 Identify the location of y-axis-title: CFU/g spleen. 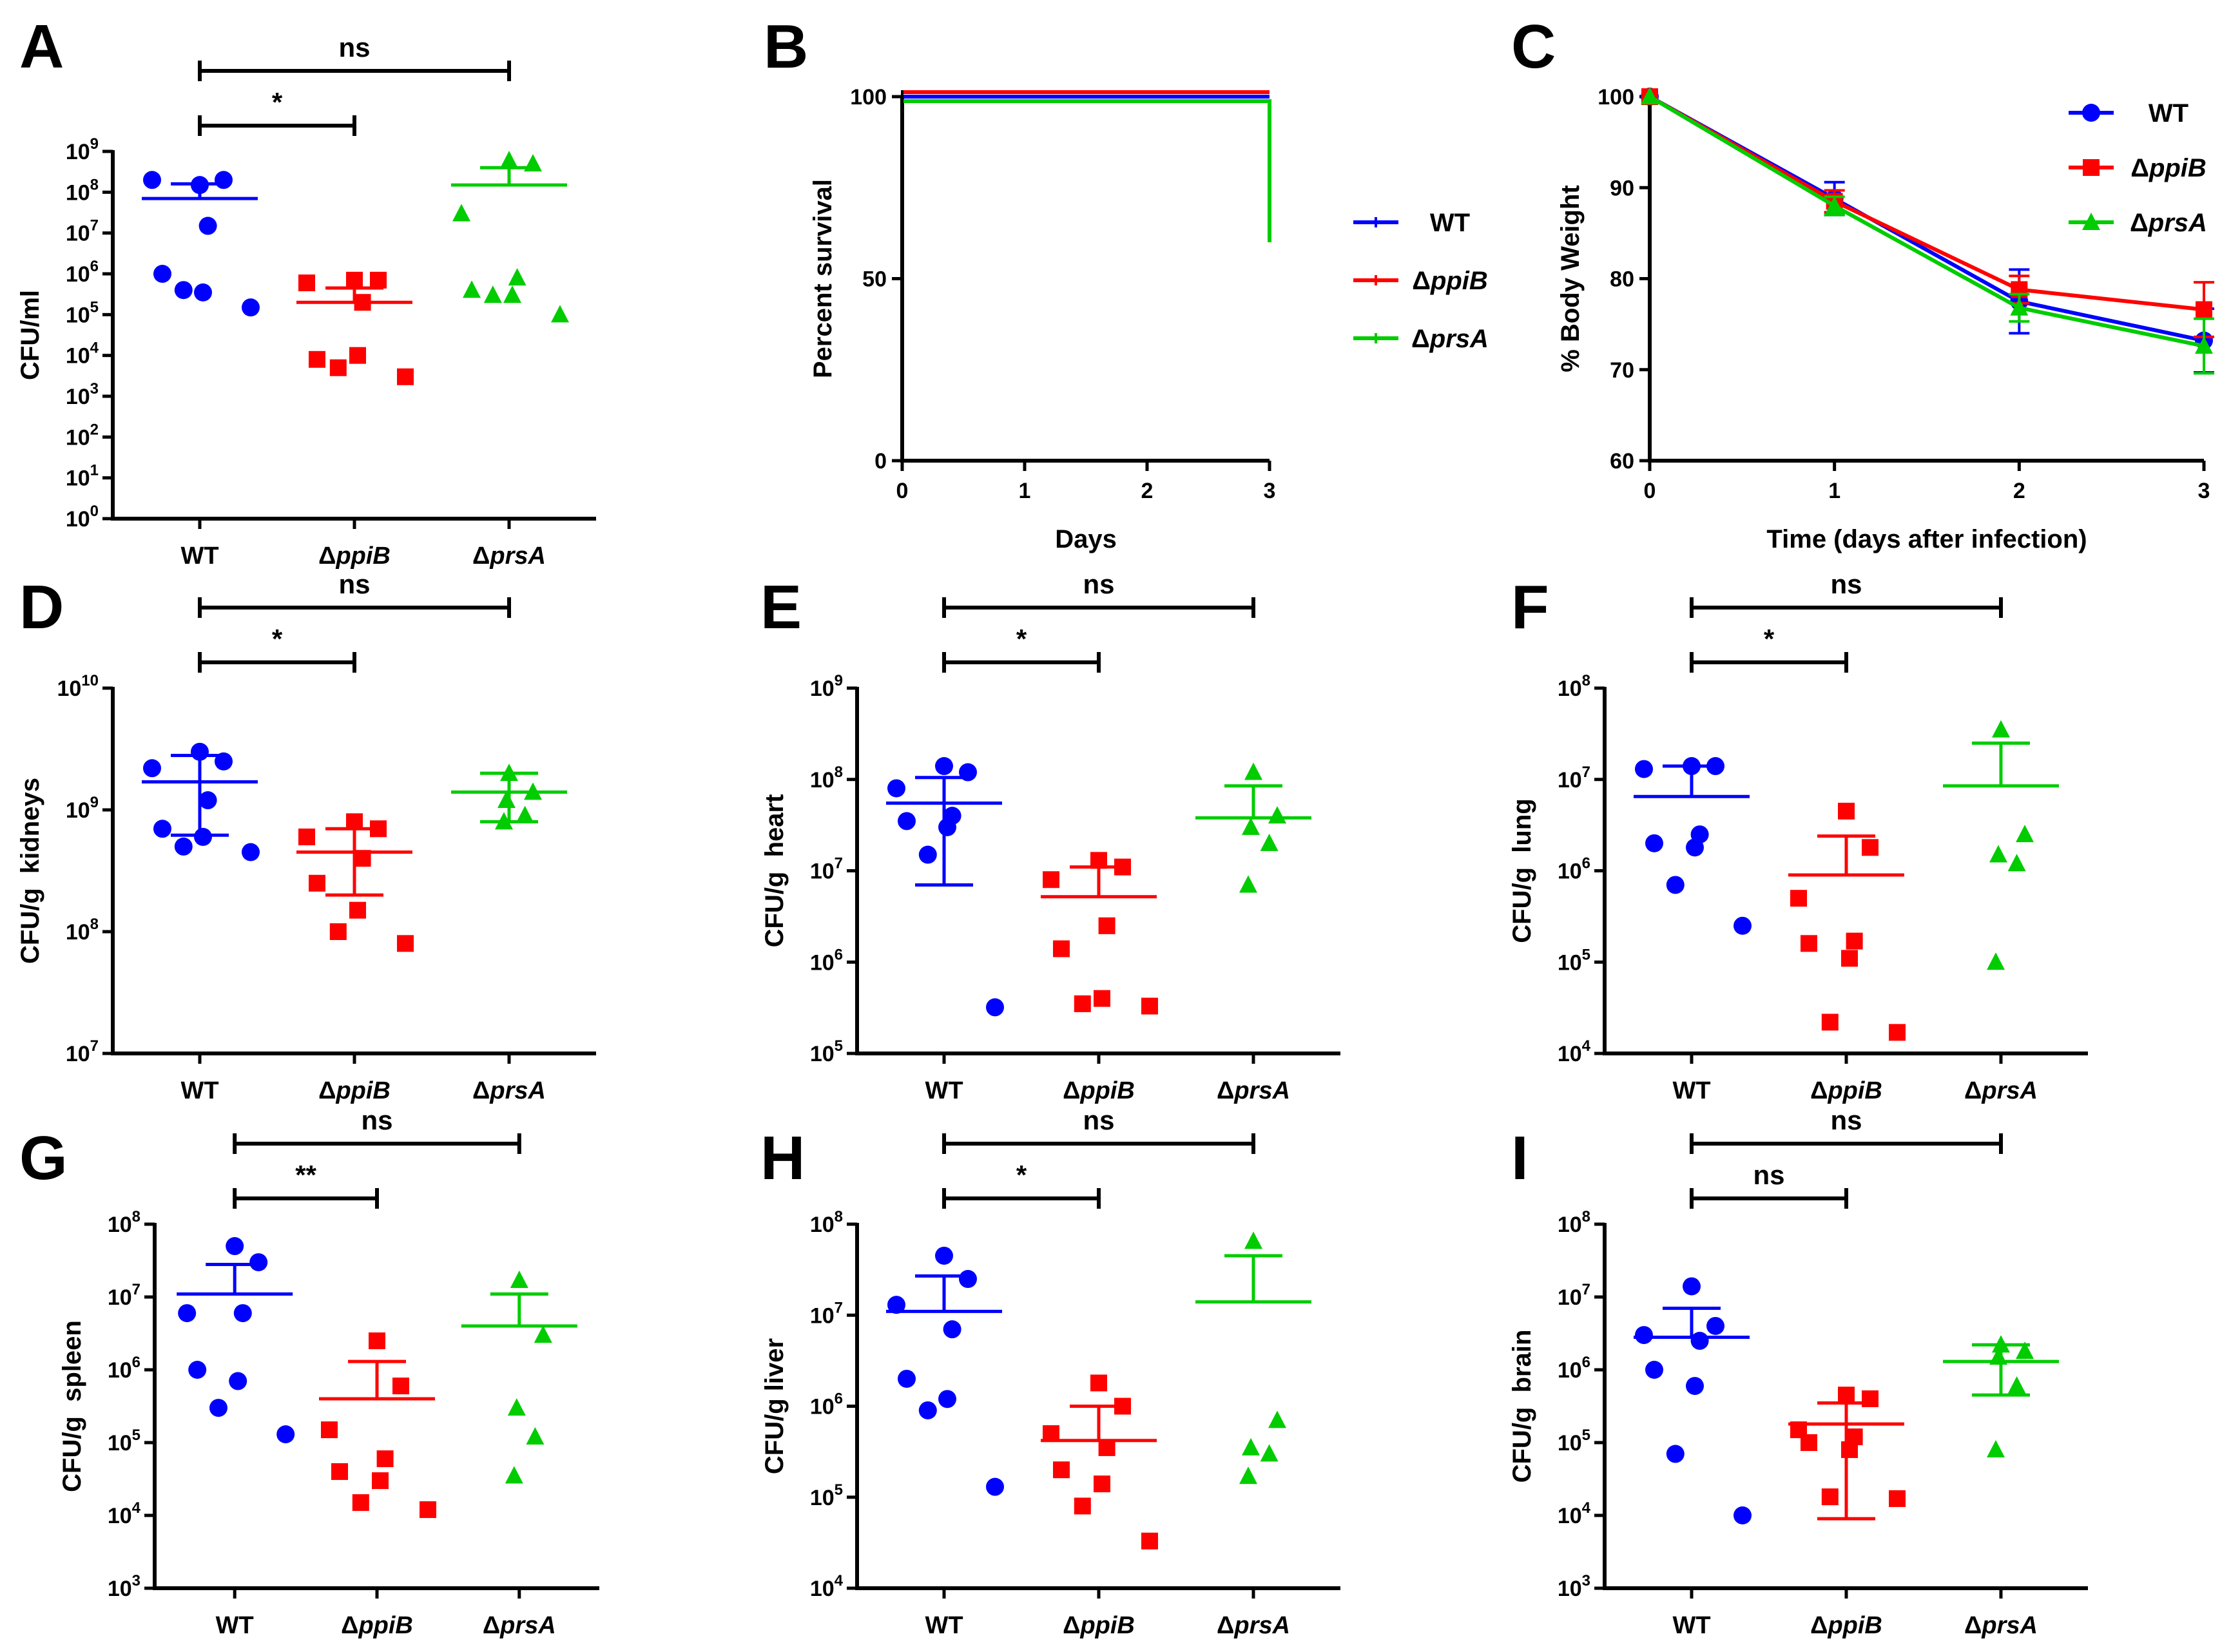
(72, 1406).